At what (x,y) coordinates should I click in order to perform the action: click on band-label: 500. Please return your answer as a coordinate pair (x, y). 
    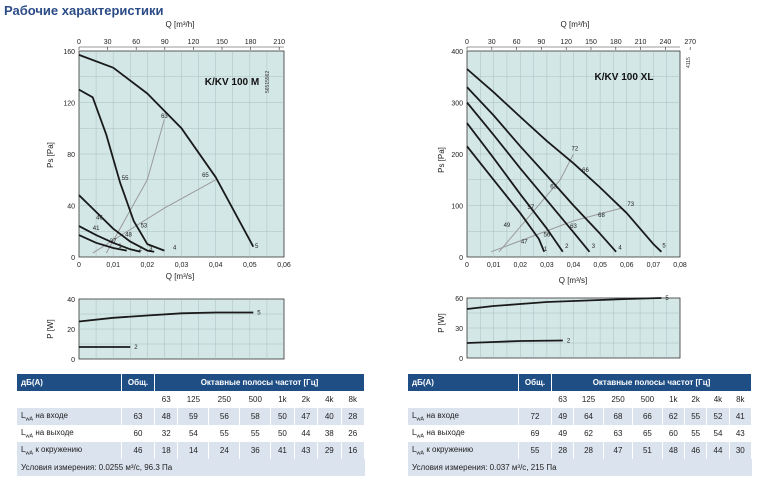
    Looking at the image, I should click on (255, 399).